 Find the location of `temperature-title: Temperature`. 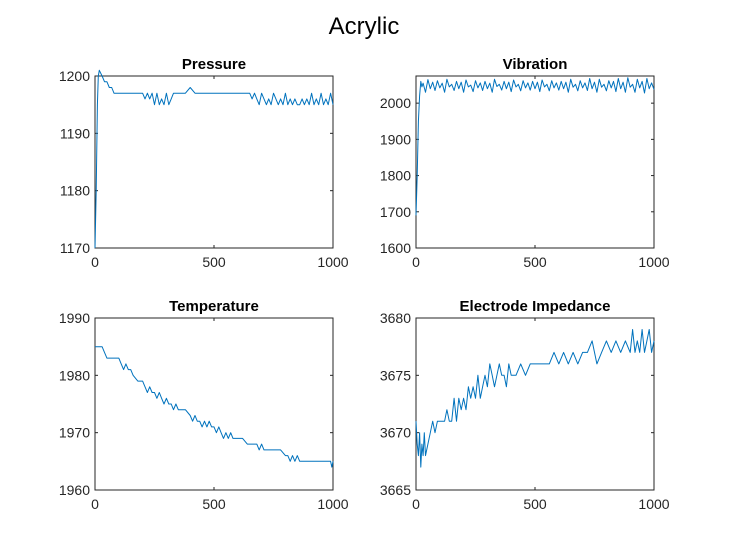

temperature-title: Temperature is located at coordinates (214, 306).